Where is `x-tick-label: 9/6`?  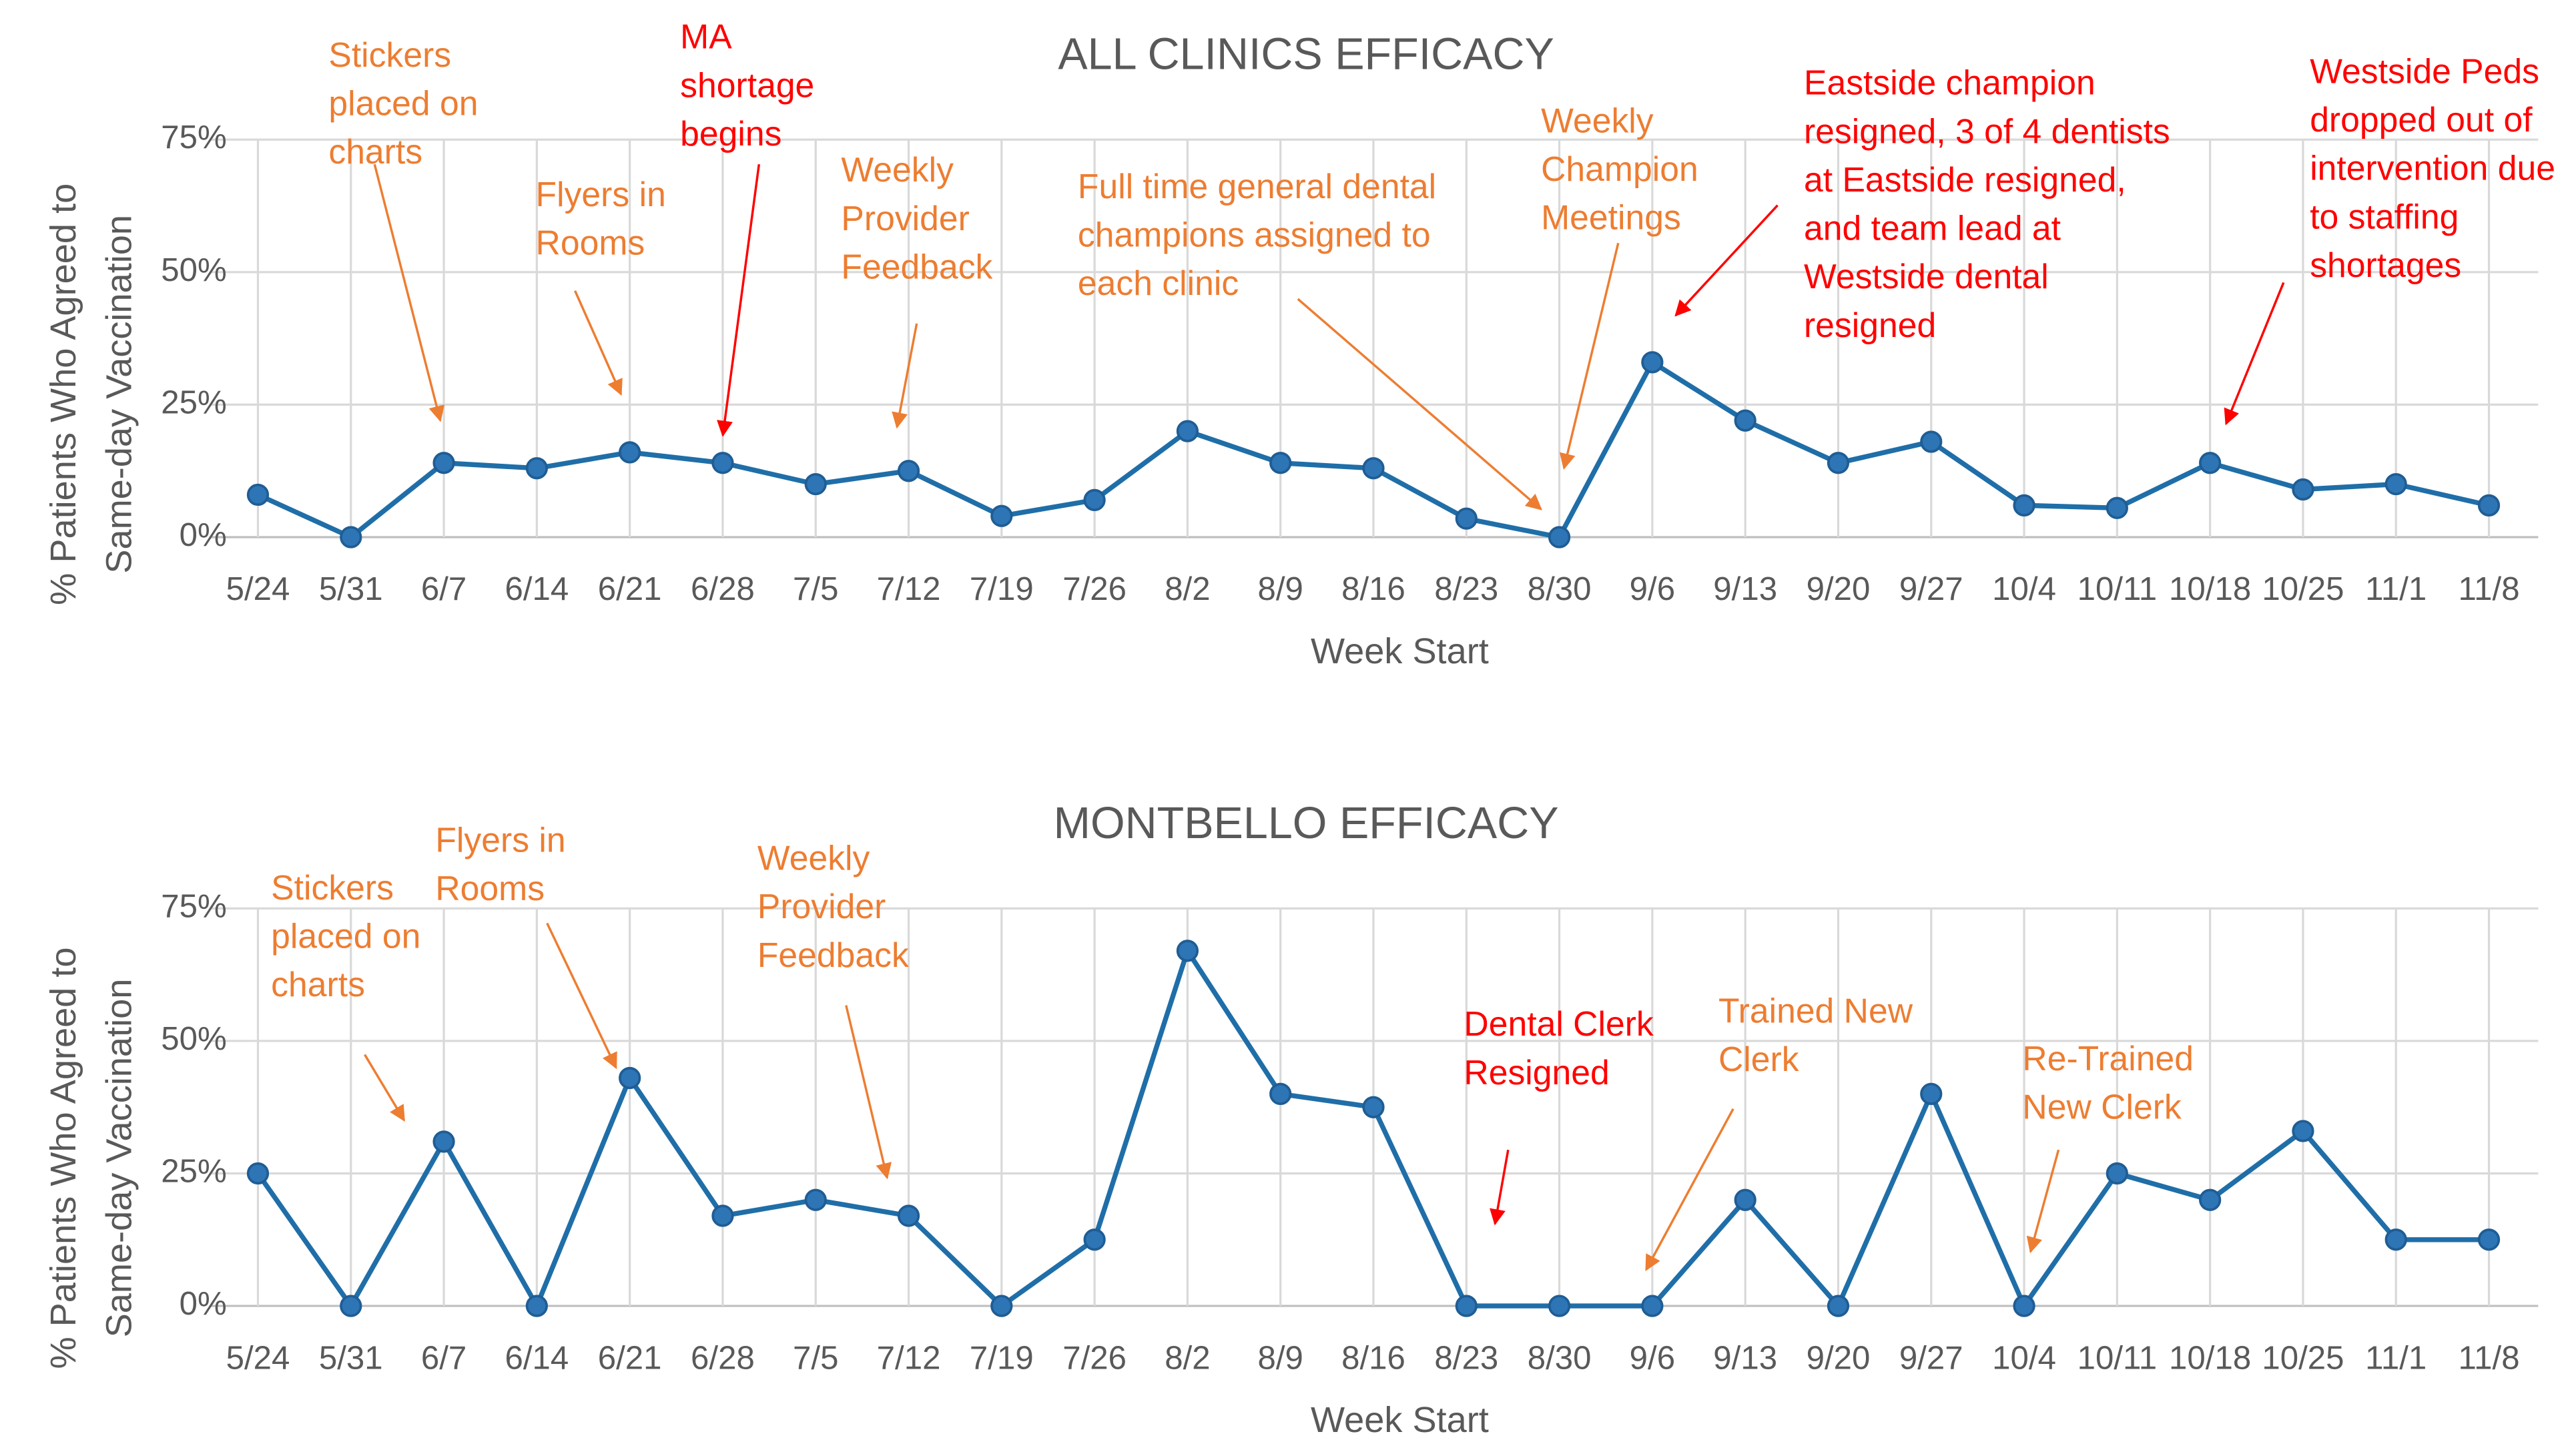
x-tick-label: 9/6 is located at coordinates (1652, 1357).